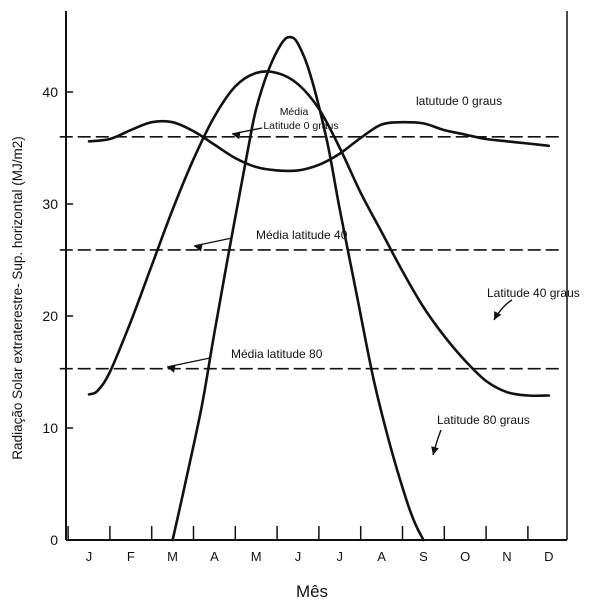 Image resolution: width=602 pixels, height=603 pixels. Describe the element at coordinates (54, 540) in the screenshot. I see `y-tick-label-0: 0` at that location.